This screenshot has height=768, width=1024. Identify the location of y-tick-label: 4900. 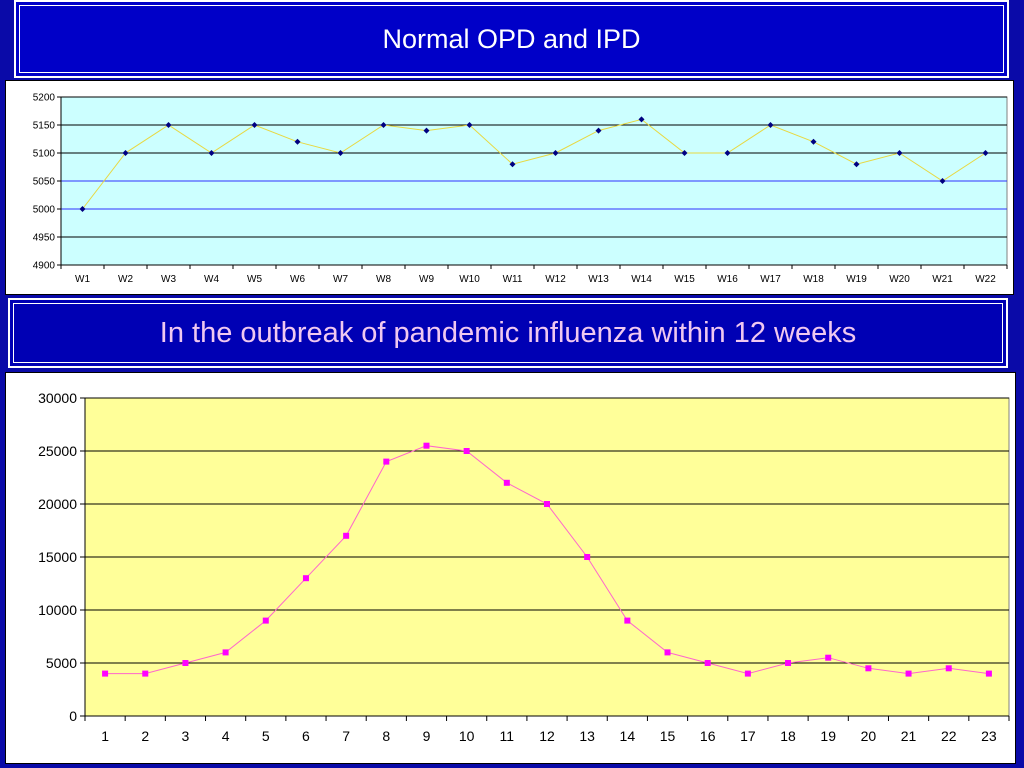
(44, 266).